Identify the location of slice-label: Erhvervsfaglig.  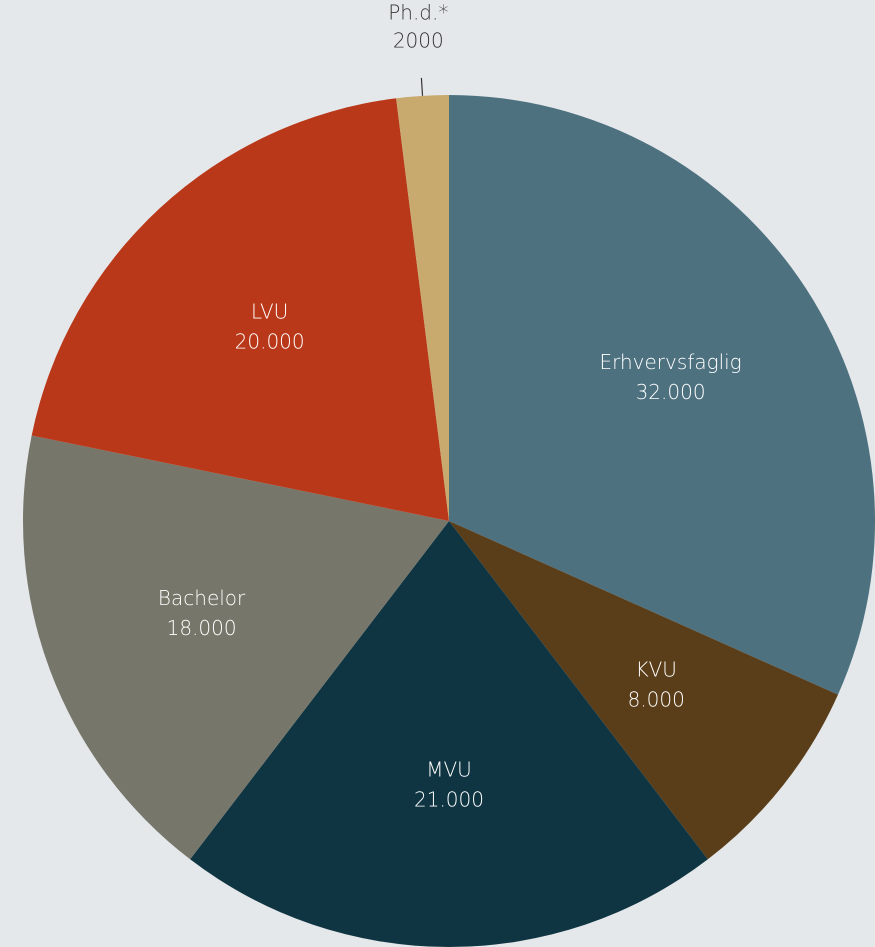
(670, 362).